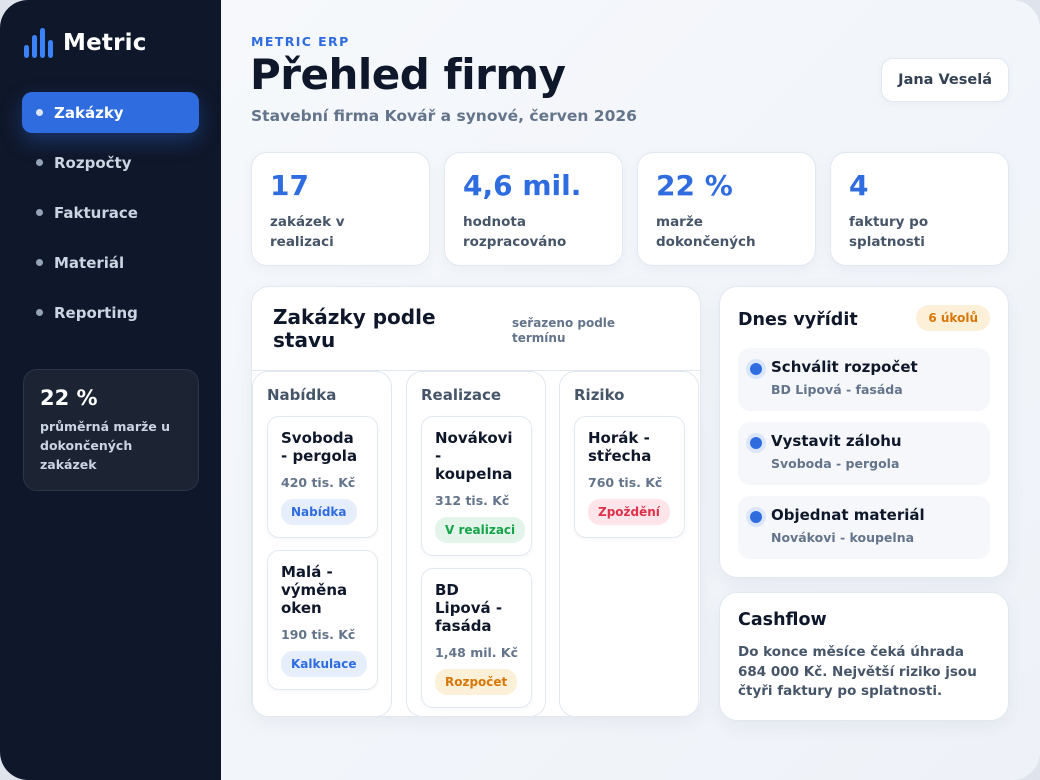 Image resolution: width=1040 pixels, height=780 pixels. What do you see at coordinates (864, 379) in the screenshot?
I see `task-item: Schválit rozpočet BD Lipová - fasáda` at bounding box center [864, 379].